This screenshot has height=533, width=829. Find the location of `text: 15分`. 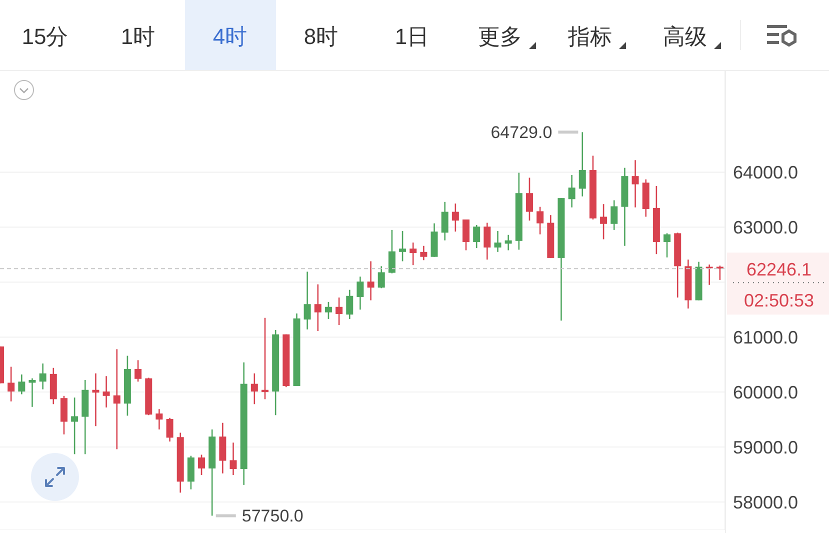

text: 15分 is located at coordinates (45, 37).